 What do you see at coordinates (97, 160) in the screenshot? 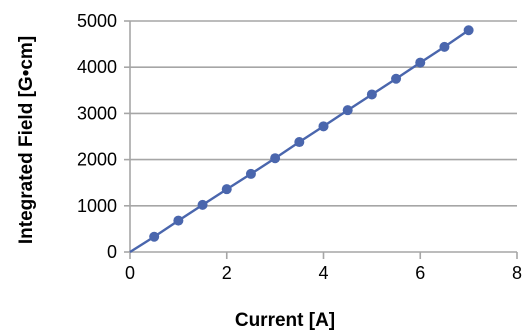
I see `y-tick-label-2000: 2000` at bounding box center [97, 160].